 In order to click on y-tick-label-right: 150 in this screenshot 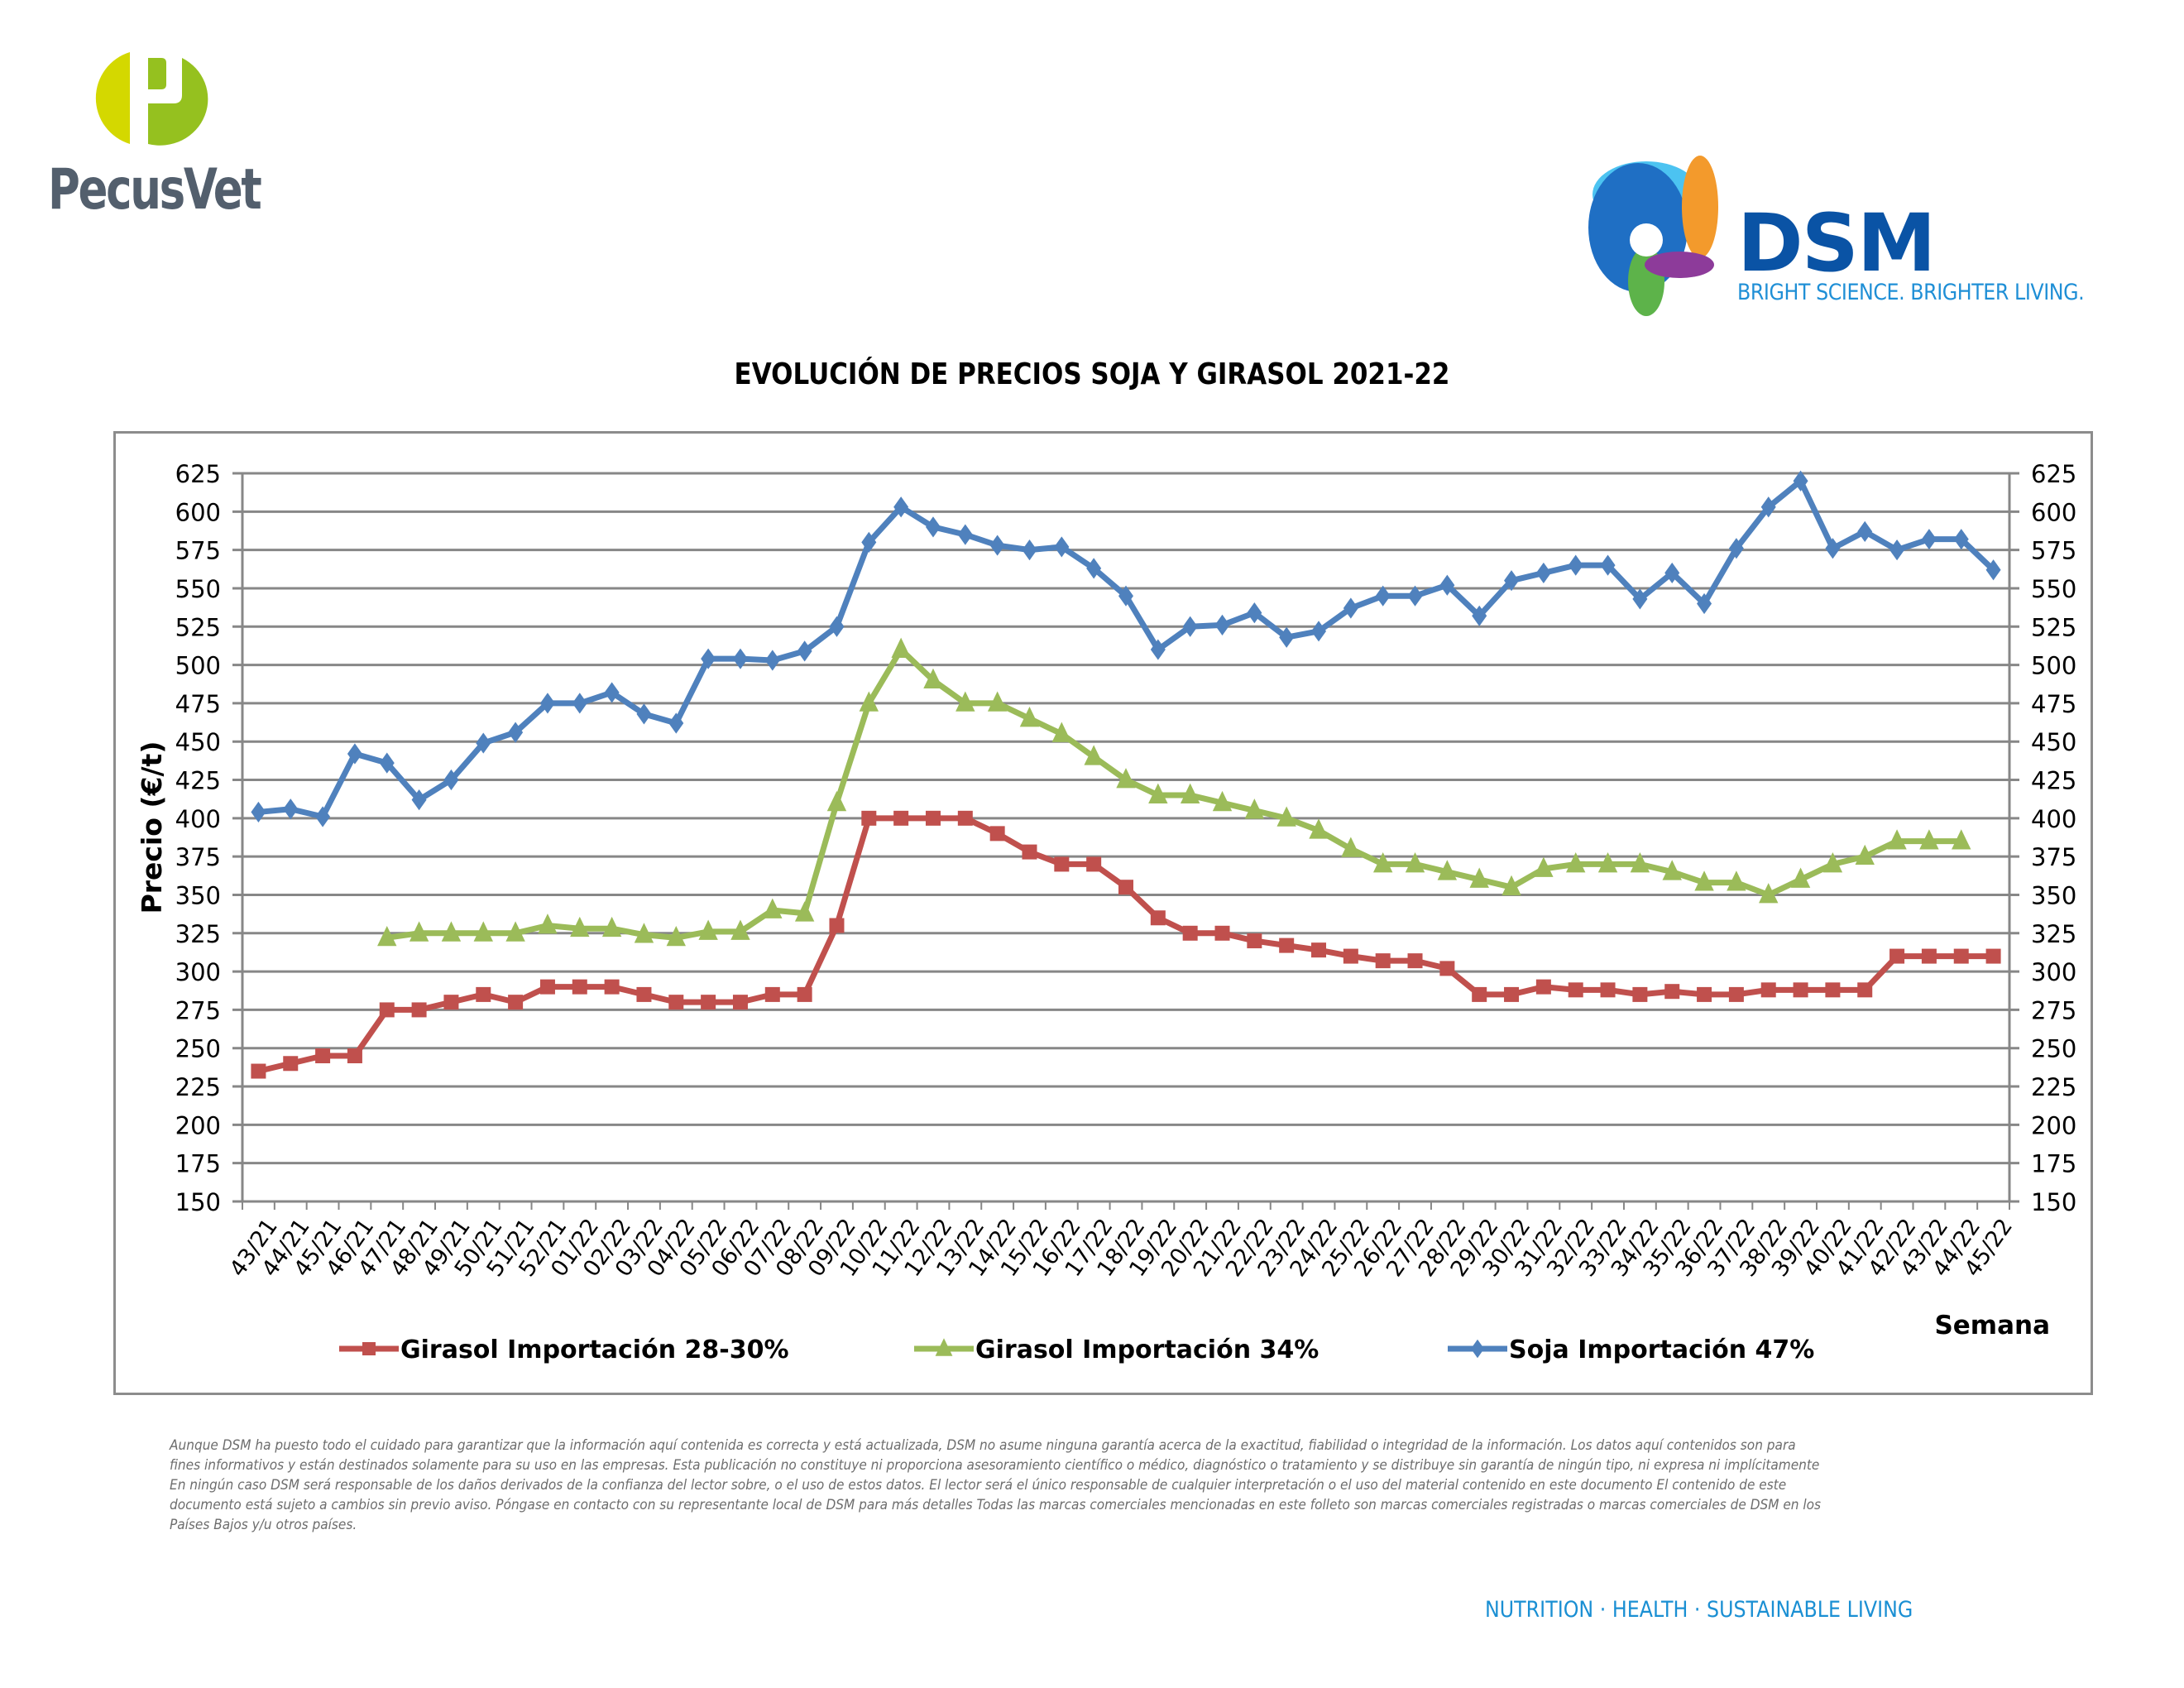, I will do `click(2053, 1202)`.